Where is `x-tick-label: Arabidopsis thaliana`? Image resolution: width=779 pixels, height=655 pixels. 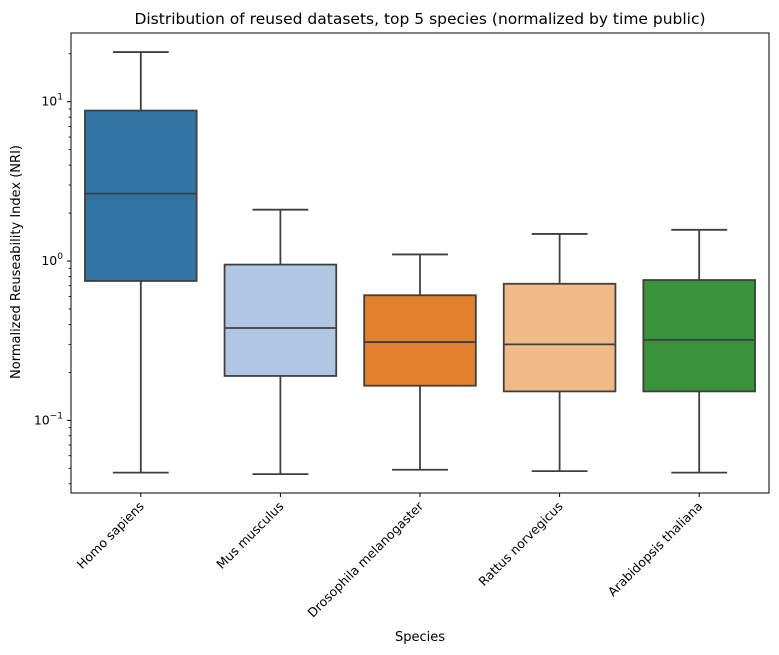
x-tick-label: Arabidopsis thaliana is located at coordinates (655, 549).